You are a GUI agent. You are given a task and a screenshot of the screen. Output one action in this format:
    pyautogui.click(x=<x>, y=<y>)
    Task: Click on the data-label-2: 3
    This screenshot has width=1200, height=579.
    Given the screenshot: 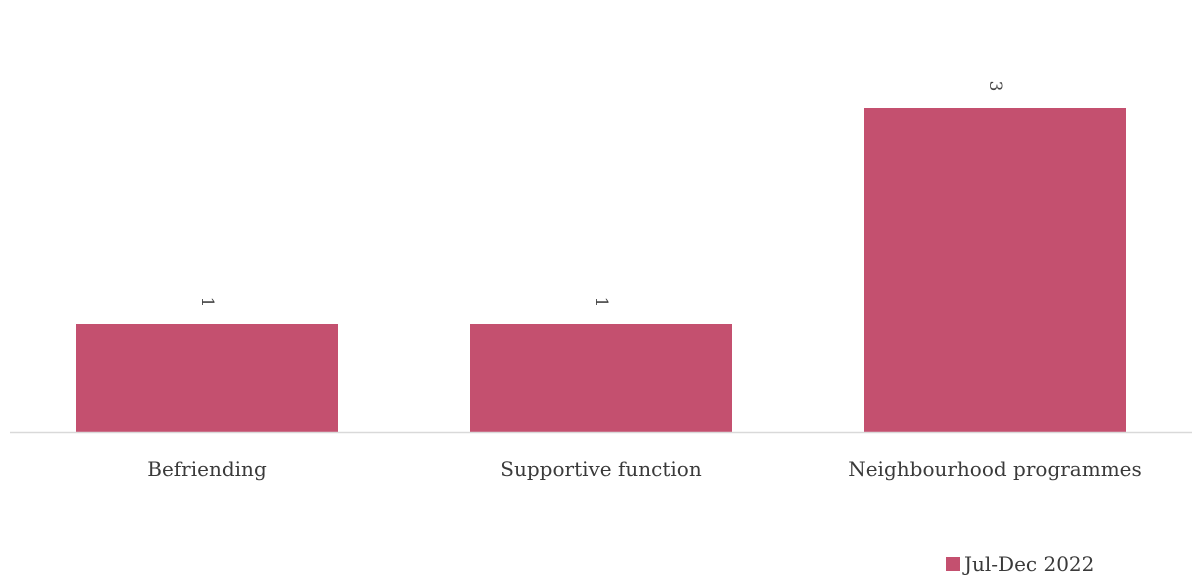 What is the action you would take?
    pyautogui.click(x=995, y=86)
    